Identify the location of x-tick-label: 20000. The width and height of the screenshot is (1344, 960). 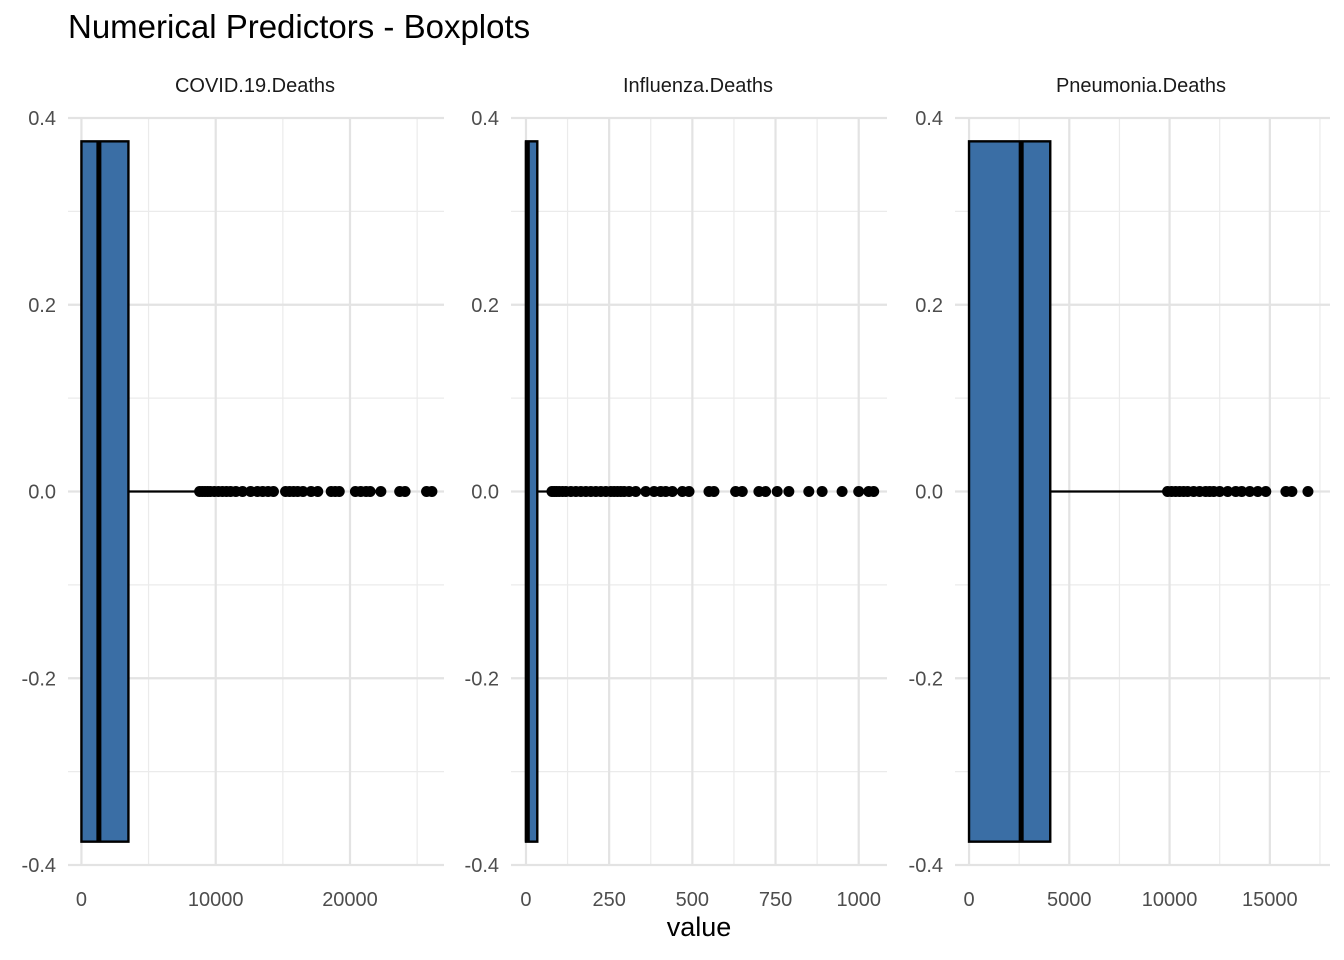
(350, 900).